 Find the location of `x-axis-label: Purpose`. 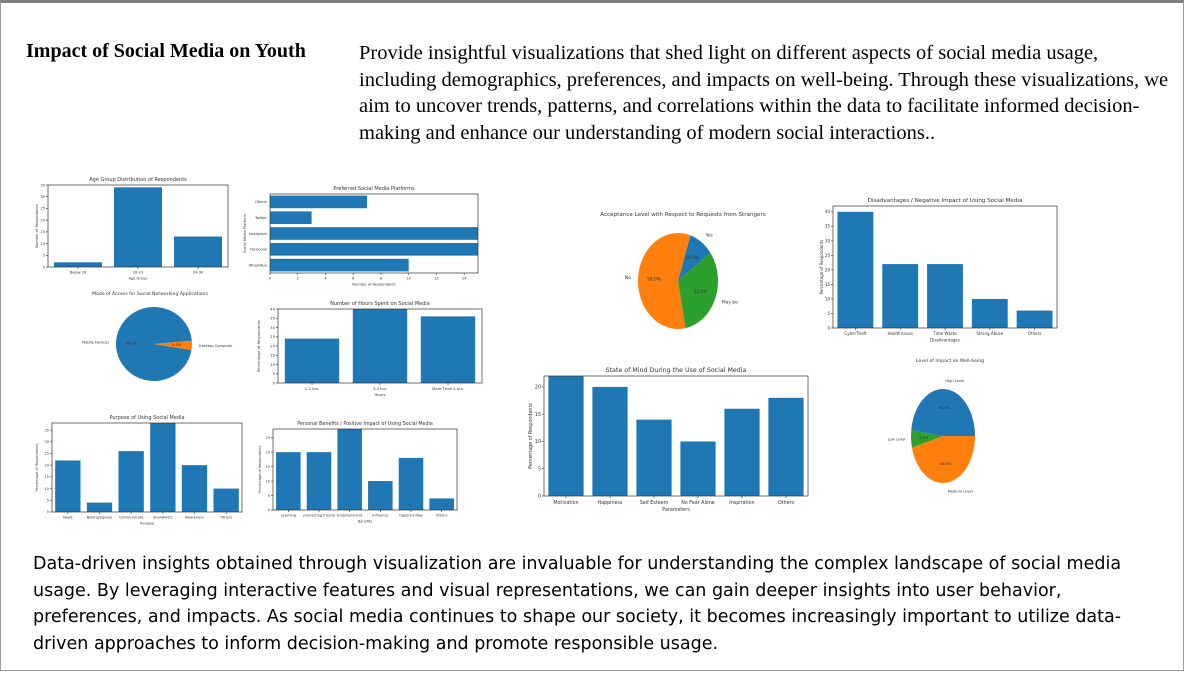

x-axis-label: Purpose is located at coordinates (147, 523).